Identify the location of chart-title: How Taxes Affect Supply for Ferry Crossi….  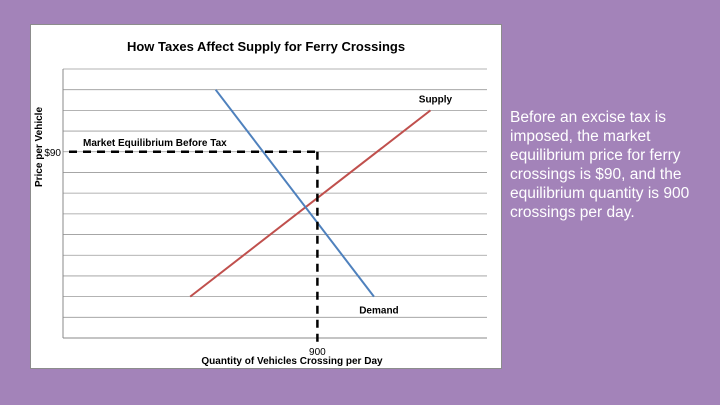
(266, 46).